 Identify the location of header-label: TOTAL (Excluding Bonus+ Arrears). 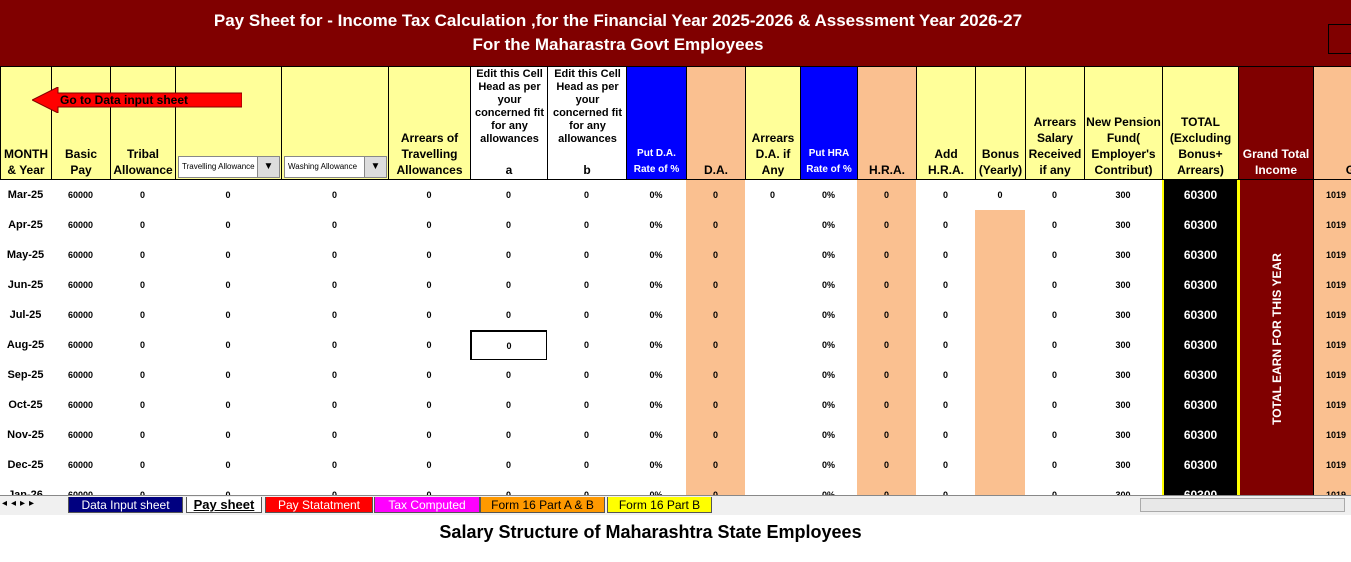
(1200, 146).